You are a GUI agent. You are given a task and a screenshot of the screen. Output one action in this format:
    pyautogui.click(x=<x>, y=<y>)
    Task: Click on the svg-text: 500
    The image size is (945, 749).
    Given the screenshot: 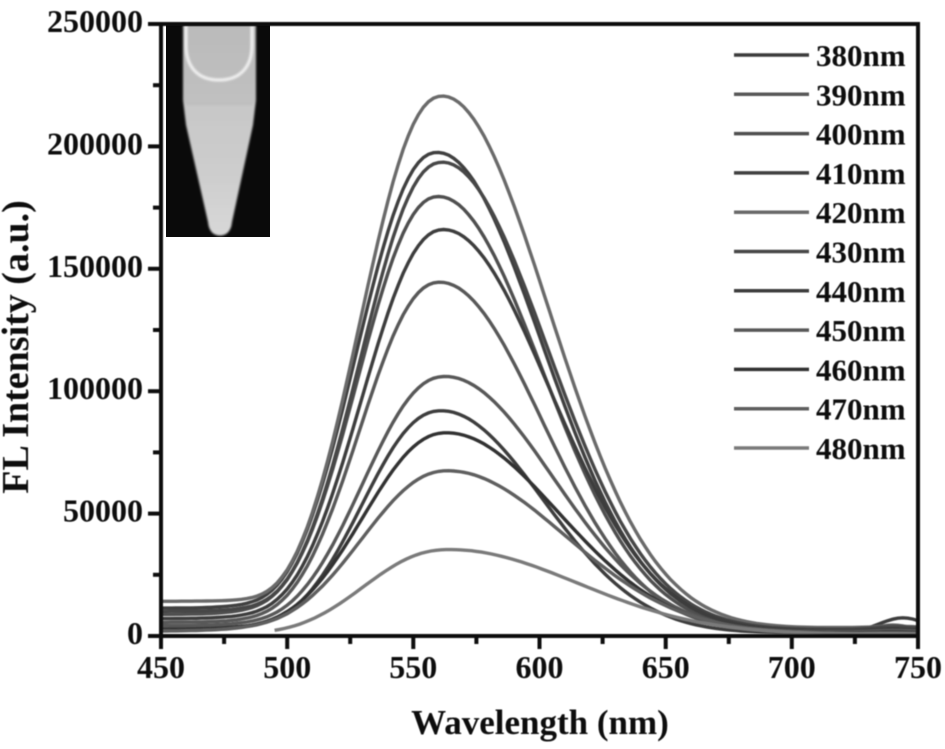 What is the action you would take?
    pyautogui.click(x=287, y=667)
    